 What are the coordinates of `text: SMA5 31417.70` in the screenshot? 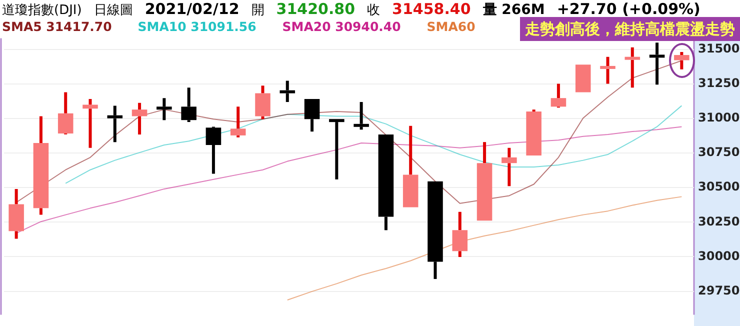 It's located at (57, 26).